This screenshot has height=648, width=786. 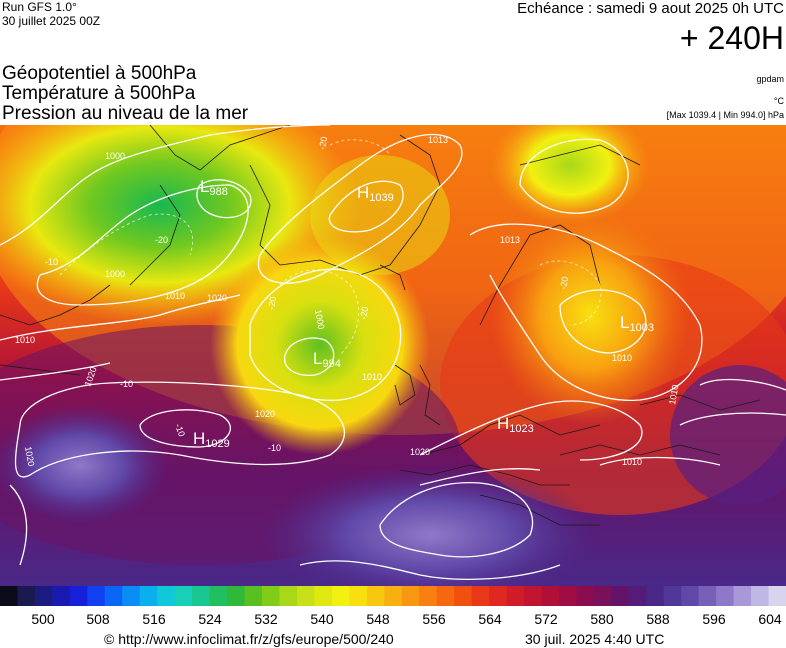 I want to click on high-pressure-center: H1029, so click(x=211, y=440).